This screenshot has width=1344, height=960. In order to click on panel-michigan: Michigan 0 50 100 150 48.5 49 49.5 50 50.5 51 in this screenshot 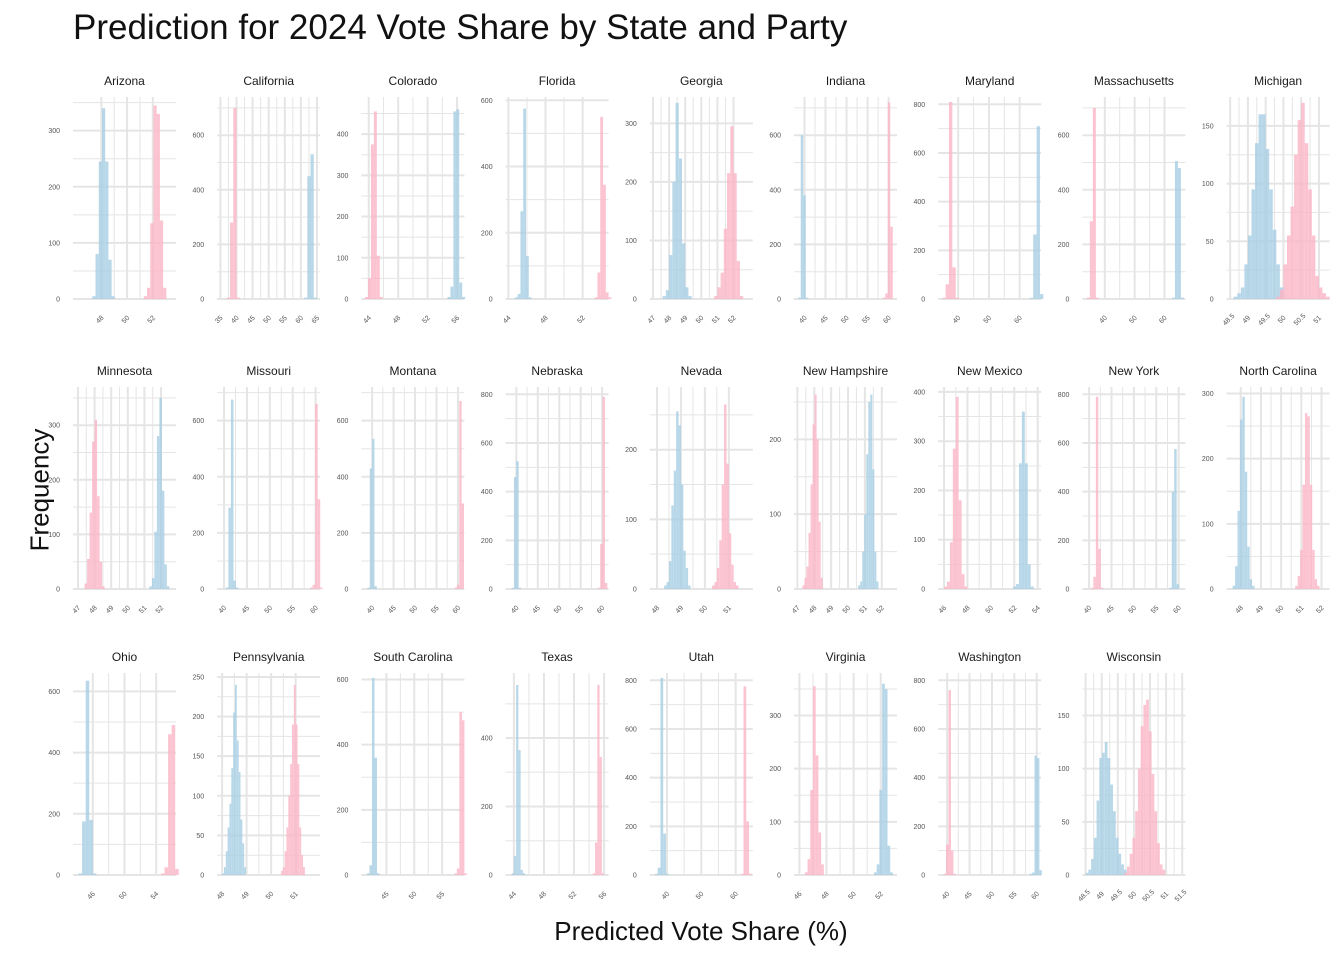, I will do `click(1266, 200)`.